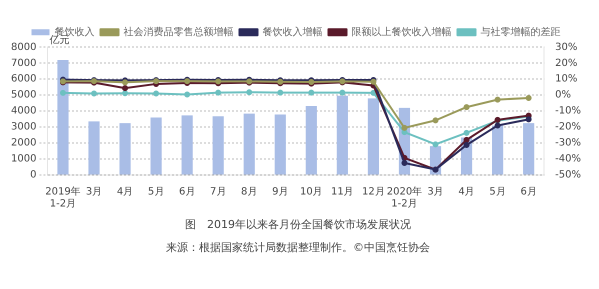 The height and width of the screenshot is (289, 599). What do you see at coordinates (179, 32) in the screenshot?
I see `legend-label: 社会消费品零售总额增幅` at bounding box center [179, 32].